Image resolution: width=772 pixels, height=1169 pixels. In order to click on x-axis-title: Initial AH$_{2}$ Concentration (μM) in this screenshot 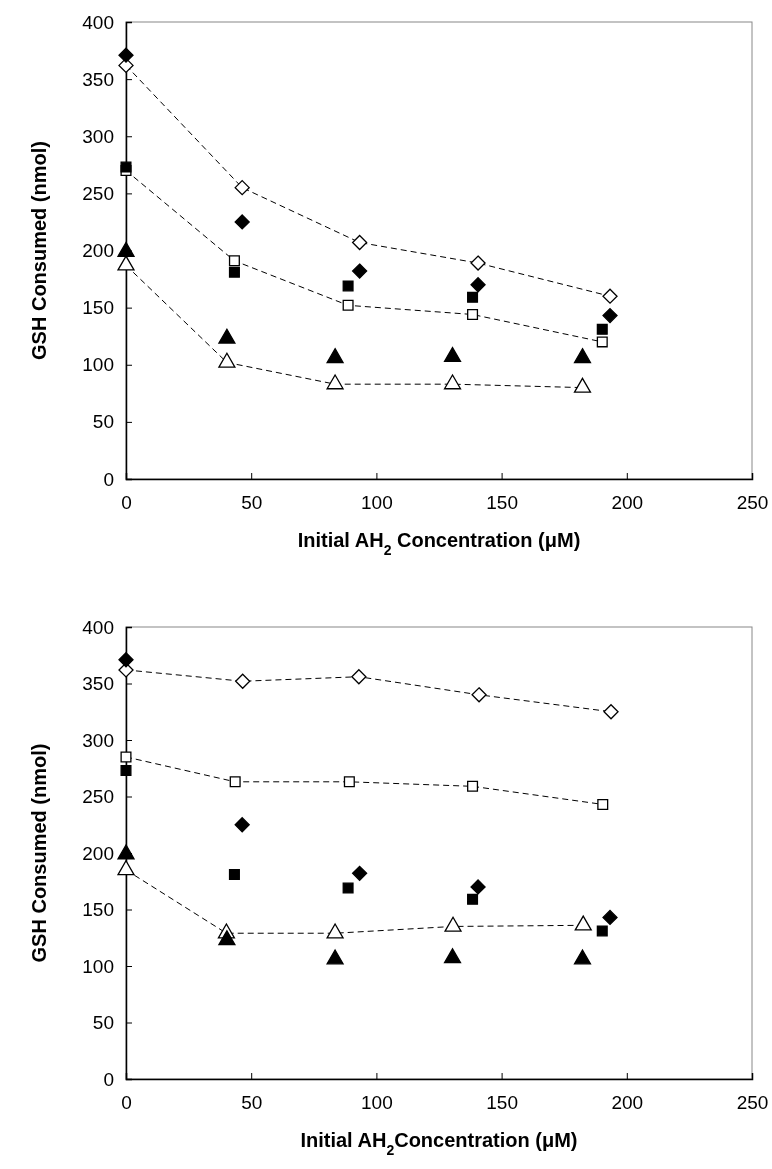, I will do `click(439, 543)`.